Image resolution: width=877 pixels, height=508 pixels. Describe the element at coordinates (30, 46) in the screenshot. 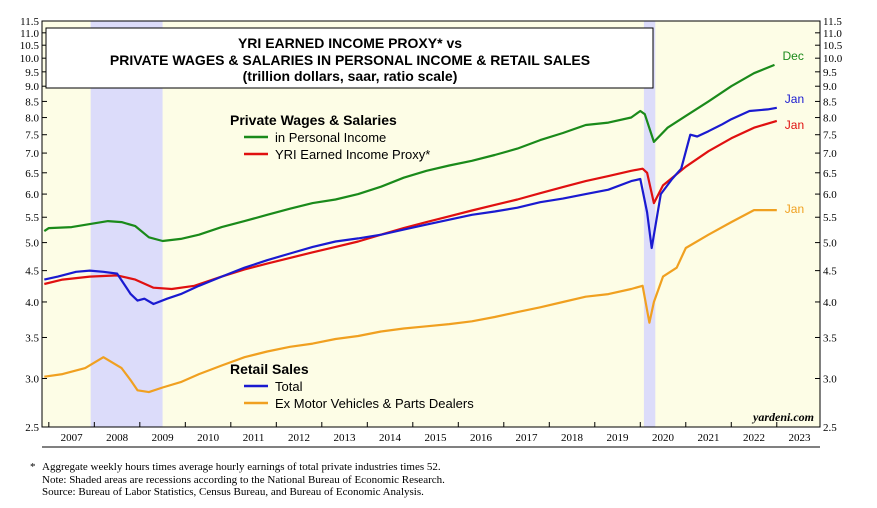

I see `y-tick-label-left: 10.5` at that location.